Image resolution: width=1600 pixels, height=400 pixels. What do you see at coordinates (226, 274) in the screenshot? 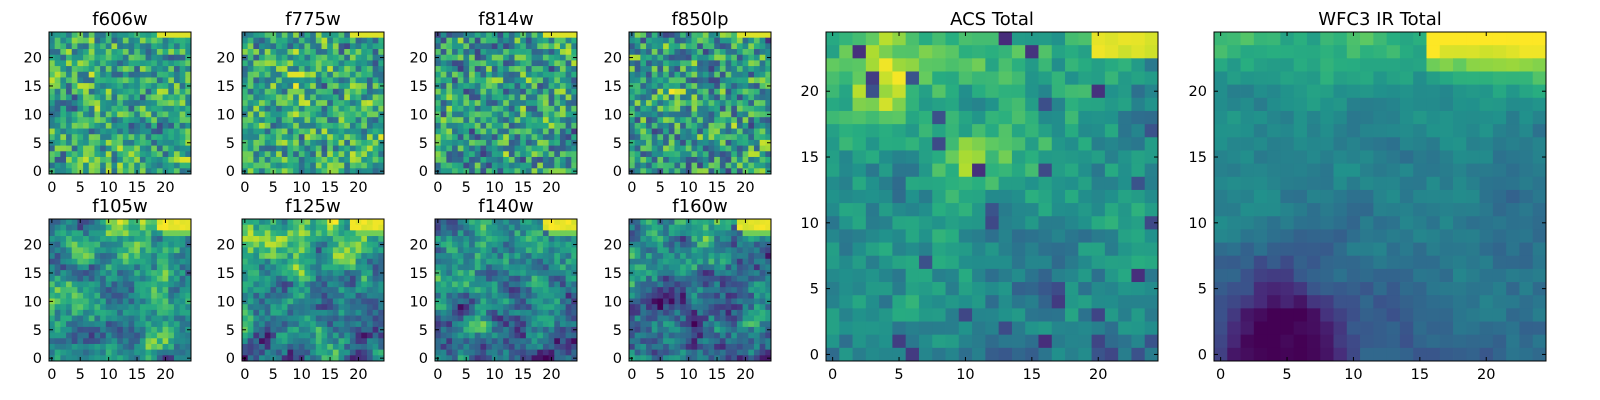
I see `y-tick-label: 15` at bounding box center [226, 274].